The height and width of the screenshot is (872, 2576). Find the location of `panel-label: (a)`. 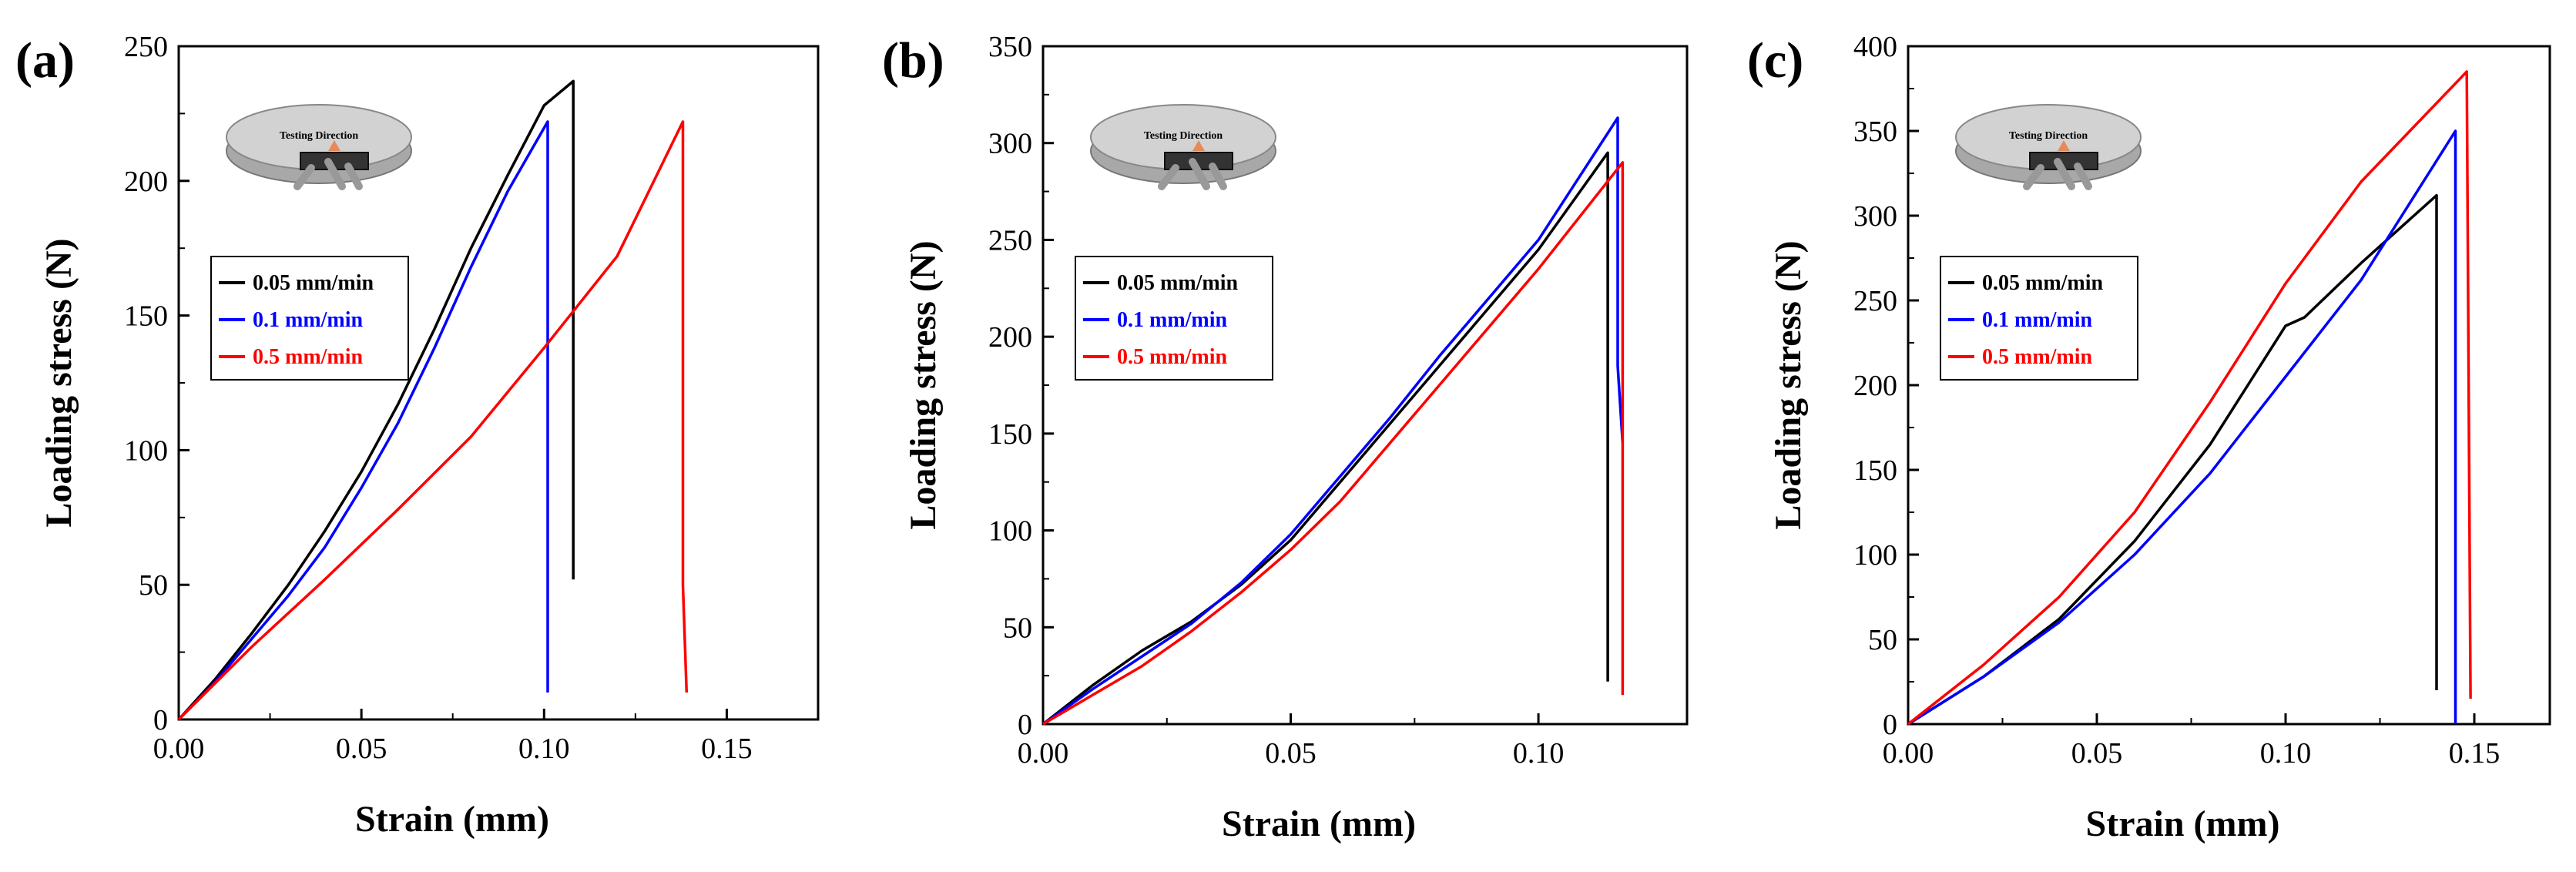

panel-label: (a) is located at coordinates (45, 60).